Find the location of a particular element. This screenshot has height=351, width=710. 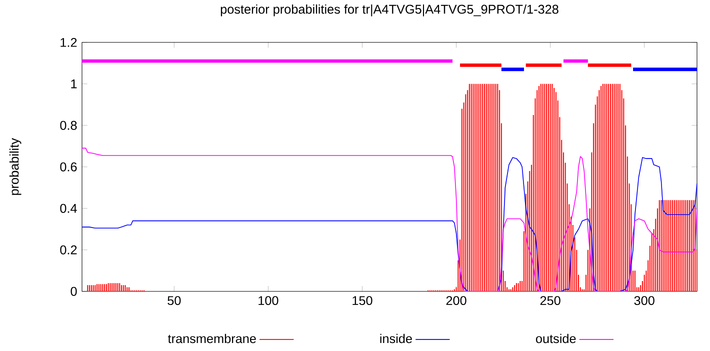

y-tick-label: 1.2 is located at coordinates (68, 42).